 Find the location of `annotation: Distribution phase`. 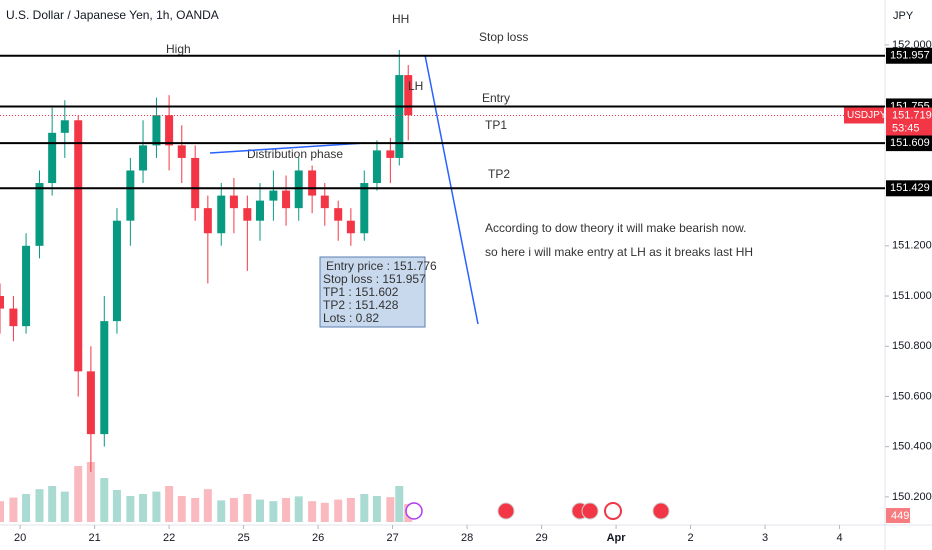

annotation: Distribution phase is located at coordinates (295, 154).